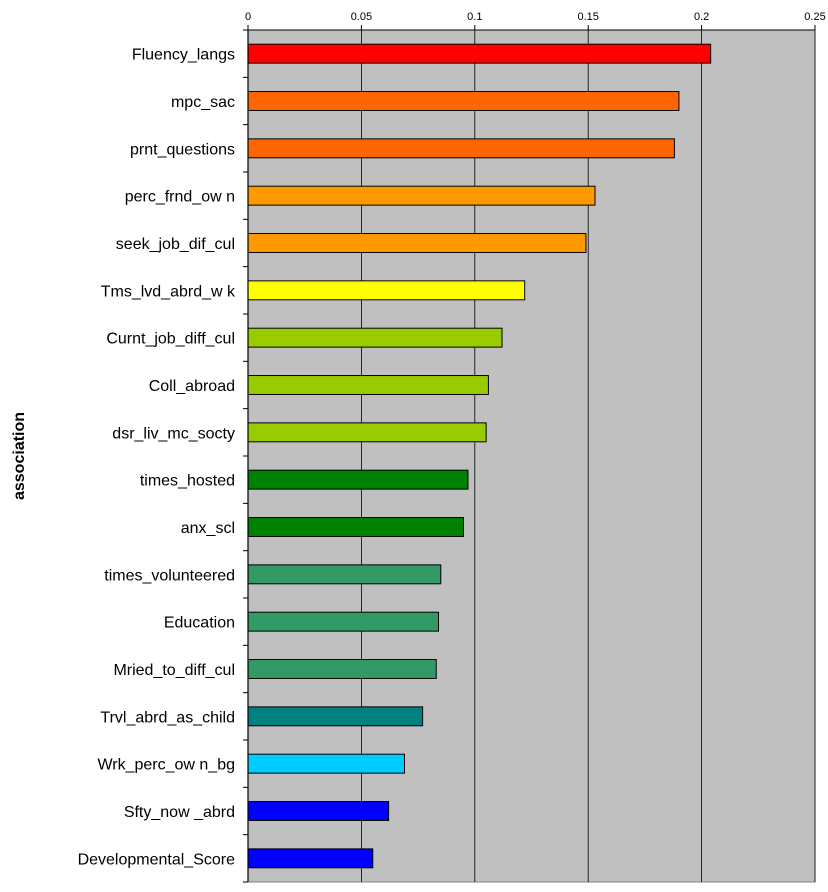 The width and height of the screenshot is (828, 892). What do you see at coordinates (167, 717) in the screenshot?
I see `category-label: Trvl_abrd_as_child` at bounding box center [167, 717].